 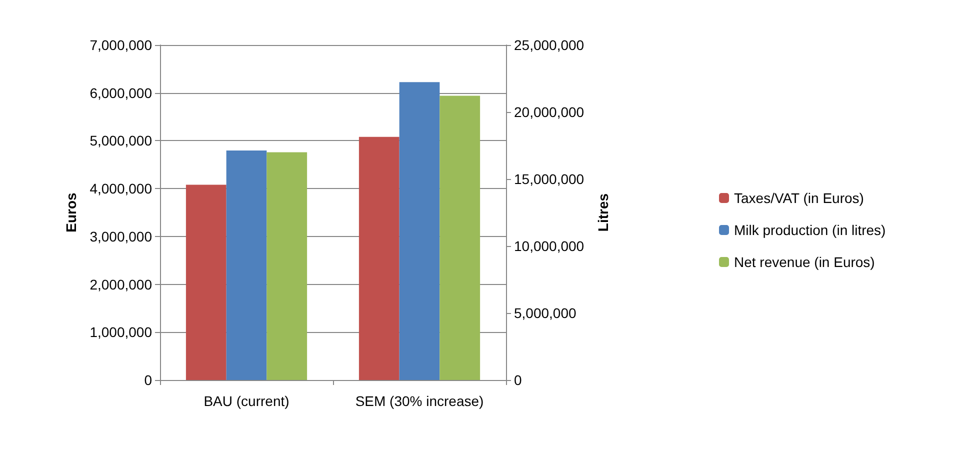 I want to click on y-tick-label: 2,000,000, so click(x=121, y=284).